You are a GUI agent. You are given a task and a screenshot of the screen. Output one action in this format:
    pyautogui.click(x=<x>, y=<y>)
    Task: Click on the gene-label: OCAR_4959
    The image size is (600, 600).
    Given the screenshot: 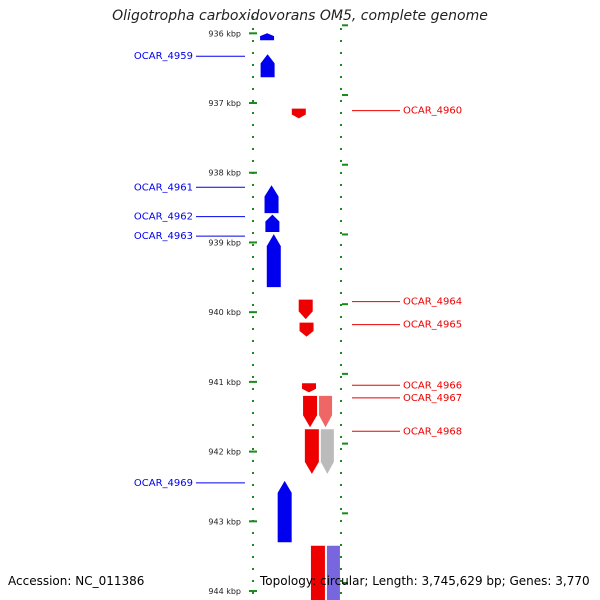 What is the action you would take?
    pyautogui.click(x=163, y=56)
    